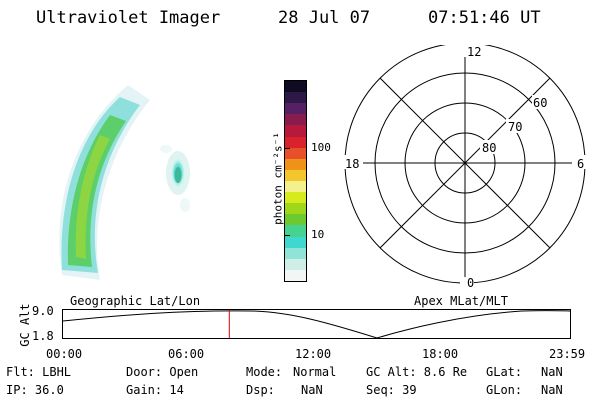  What do you see at coordinates (471, 283) in the screenshot?
I see `mlt-label-0: 0` at bounding box center [471, 283].